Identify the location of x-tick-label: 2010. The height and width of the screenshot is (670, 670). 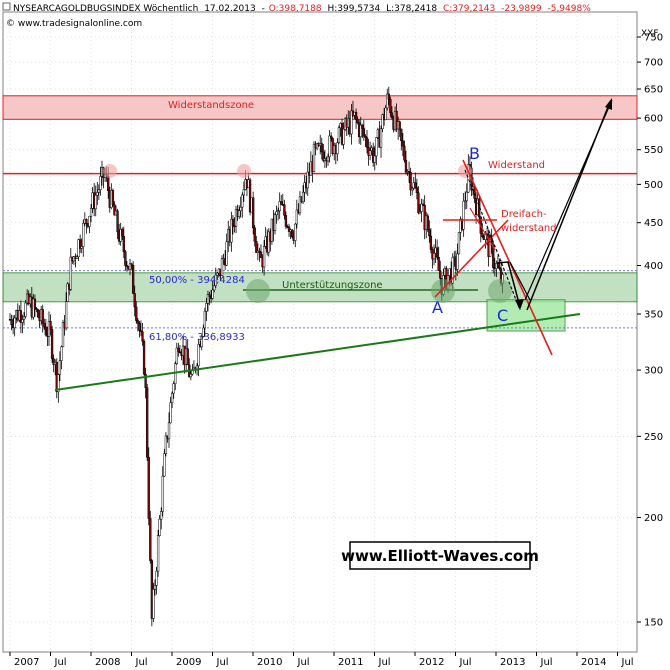
(269, 662).